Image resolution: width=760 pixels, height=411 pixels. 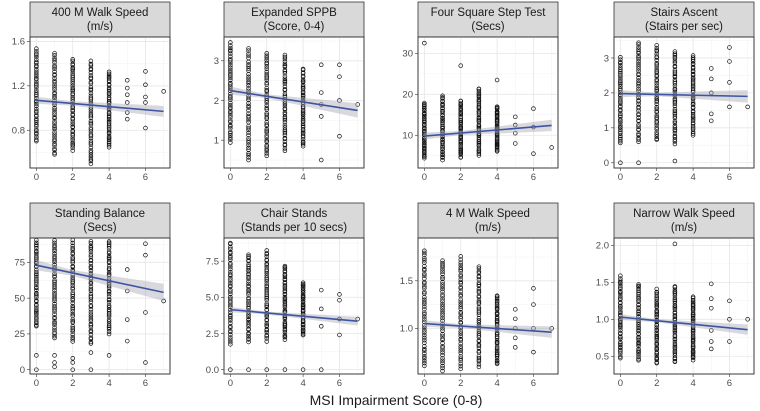 I want to click on y-tick-label: 10, so click(x=407, y=136).